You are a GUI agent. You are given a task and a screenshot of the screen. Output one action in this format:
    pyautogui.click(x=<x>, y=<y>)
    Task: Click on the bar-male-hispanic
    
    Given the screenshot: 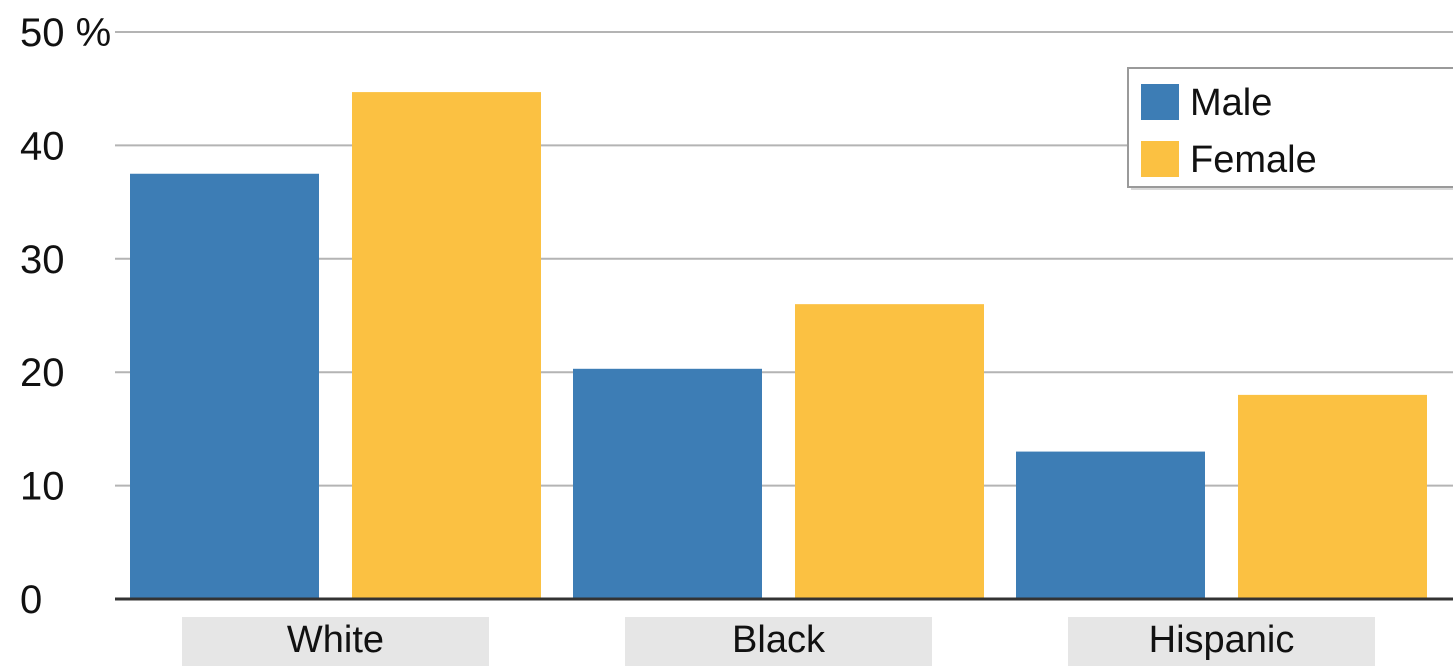 What is the action you would take?
    pyautogui.click(x=1110, y=525)
    